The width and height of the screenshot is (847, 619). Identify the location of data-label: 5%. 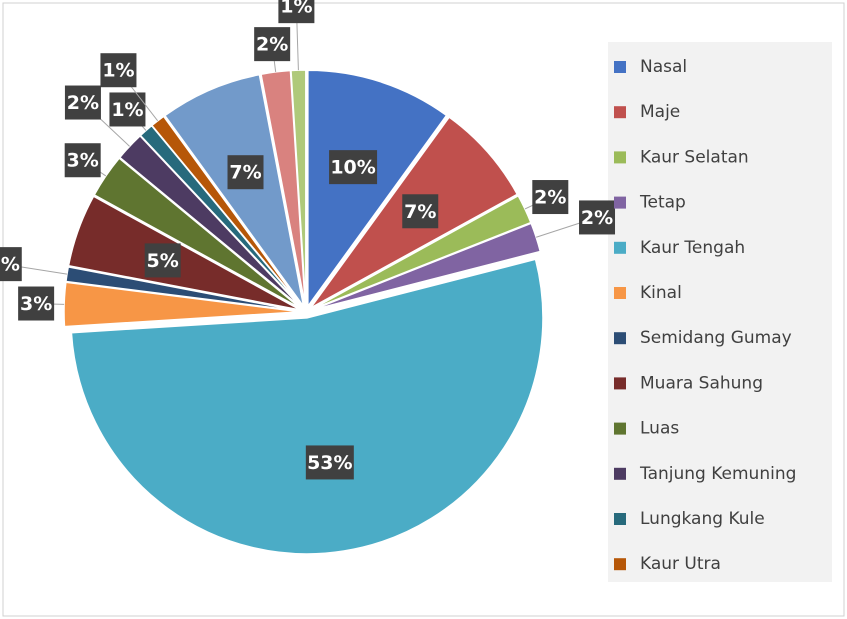
(163, 261).